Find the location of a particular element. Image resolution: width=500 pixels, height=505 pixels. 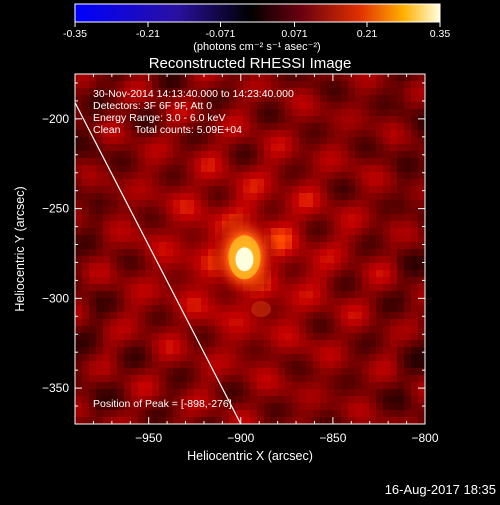

annotation-detectors: Detectors: 3F 6F 9F, Att 0 is located at coordinates (152, 106).